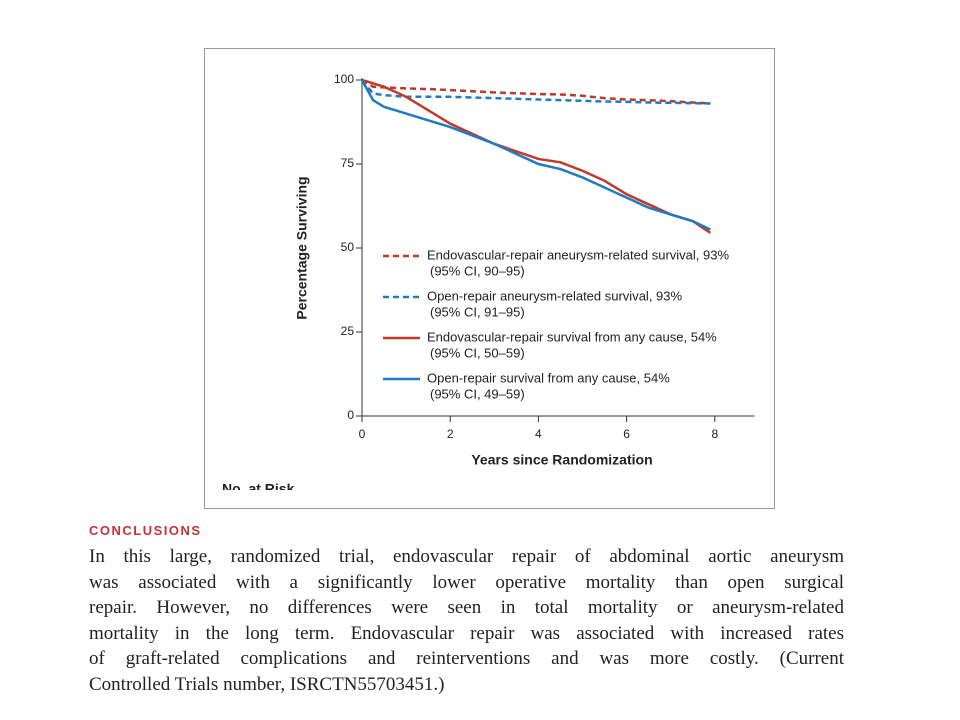 Image resolution: width=960 pixels, height=720 pixels. Describe the element at coordinates (714, 434) in the screenshot. I see `x-tick-label: 8` at that location.